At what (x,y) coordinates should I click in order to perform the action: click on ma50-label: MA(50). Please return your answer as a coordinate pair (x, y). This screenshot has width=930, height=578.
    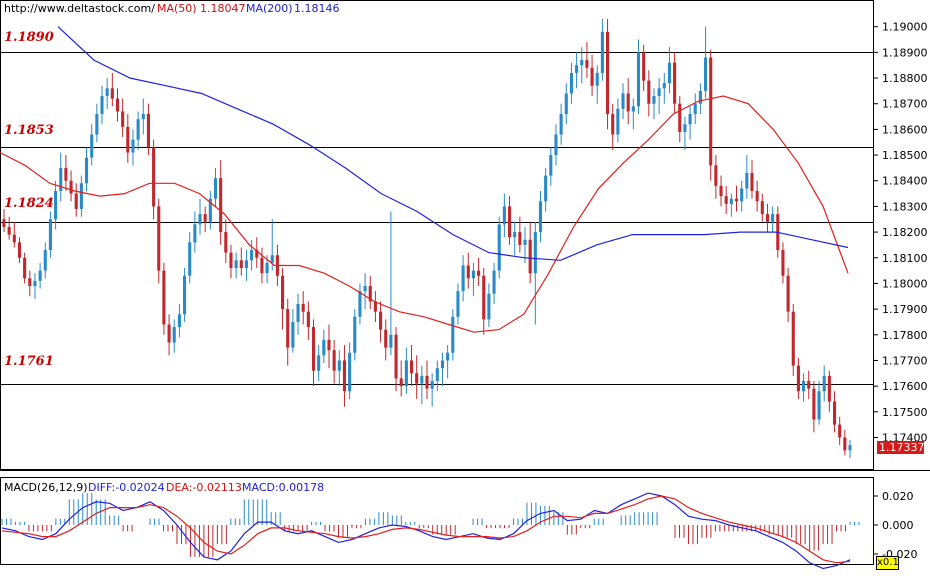
    Looking at the image, I should click on (177, 8).